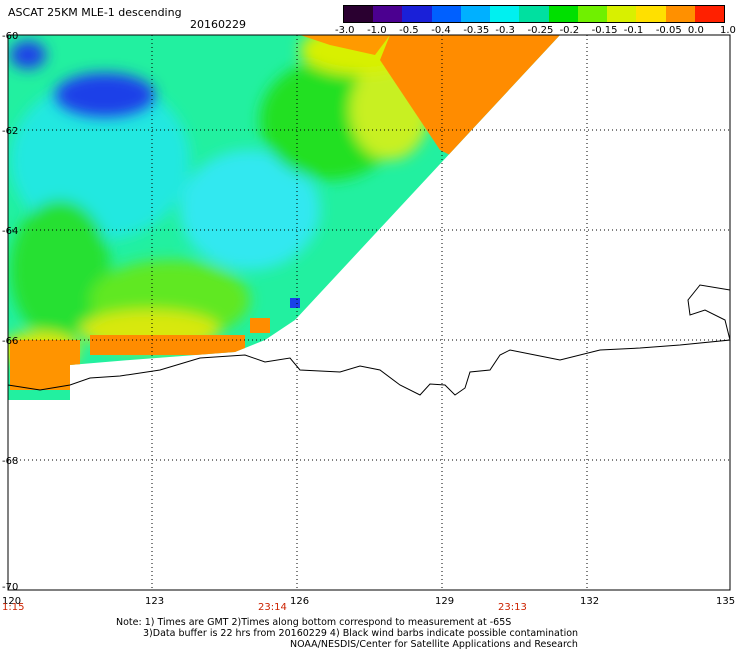 The image size is (740, 650). I want to click on color-scale-label: -0.35, so click(476, 30).